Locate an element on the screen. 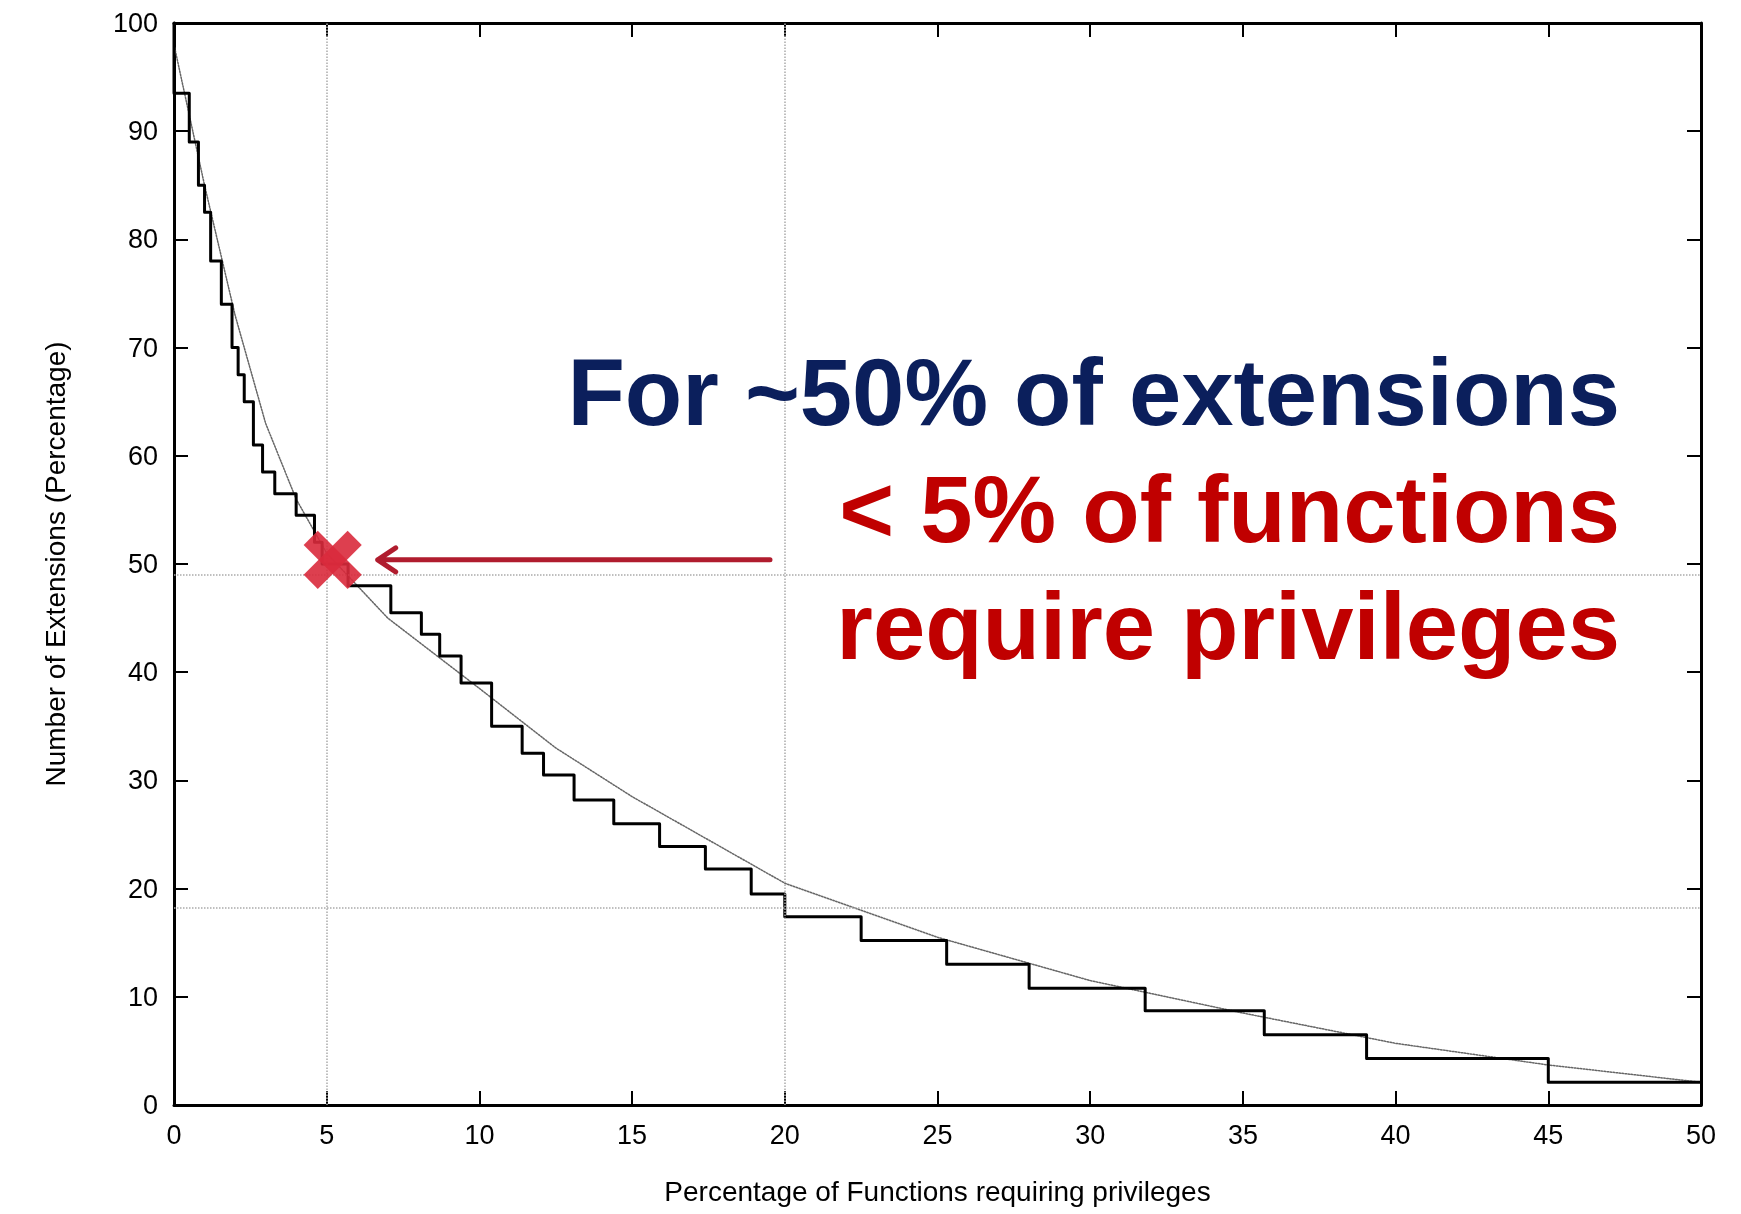  x-tick-label: 40 is located at coordinates (1395, 1134).